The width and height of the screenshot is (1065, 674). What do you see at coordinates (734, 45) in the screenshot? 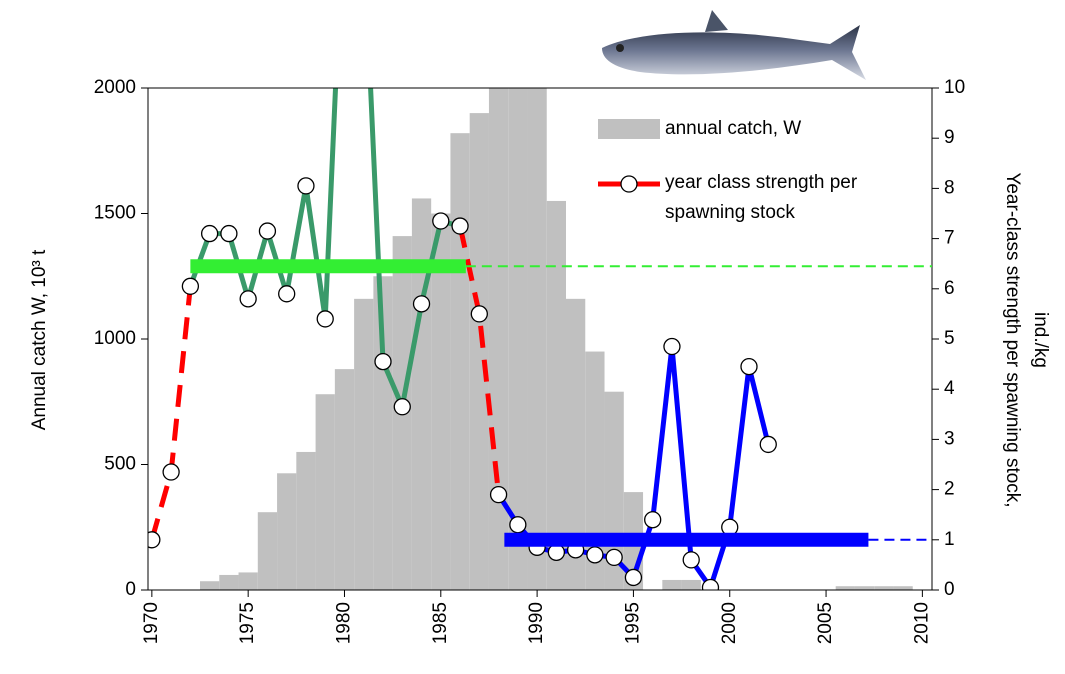
I see `fish-illustration` at bounding box center [734, 45].